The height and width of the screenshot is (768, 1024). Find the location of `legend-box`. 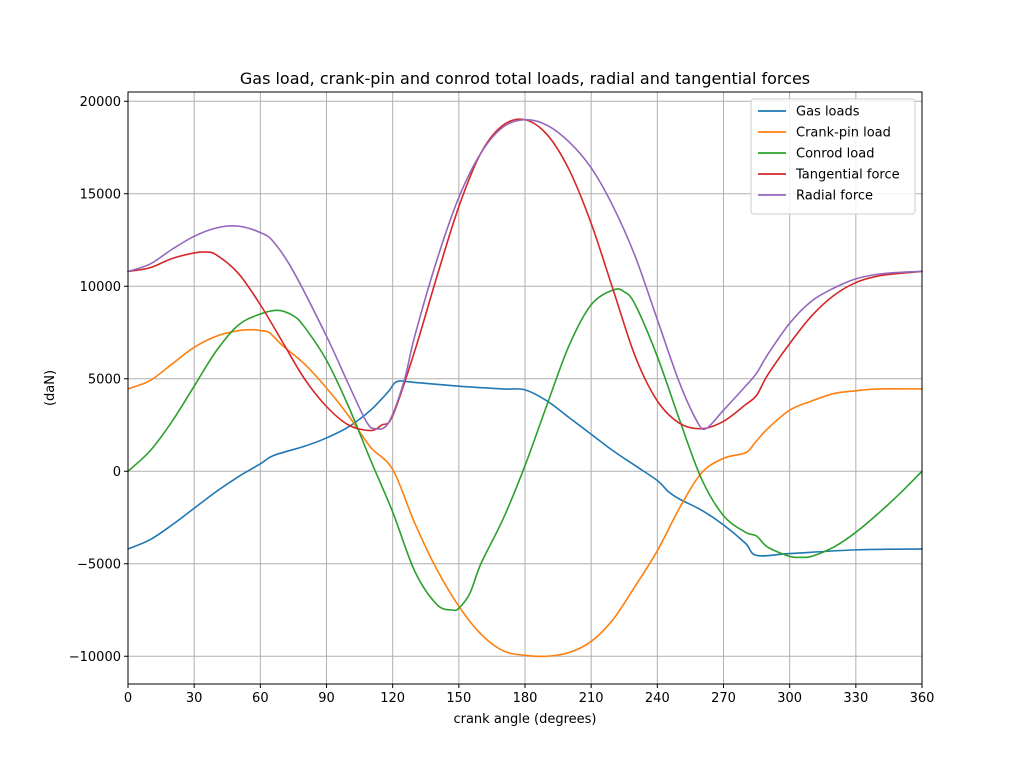

legend-box is located at coordinates (833, 156).